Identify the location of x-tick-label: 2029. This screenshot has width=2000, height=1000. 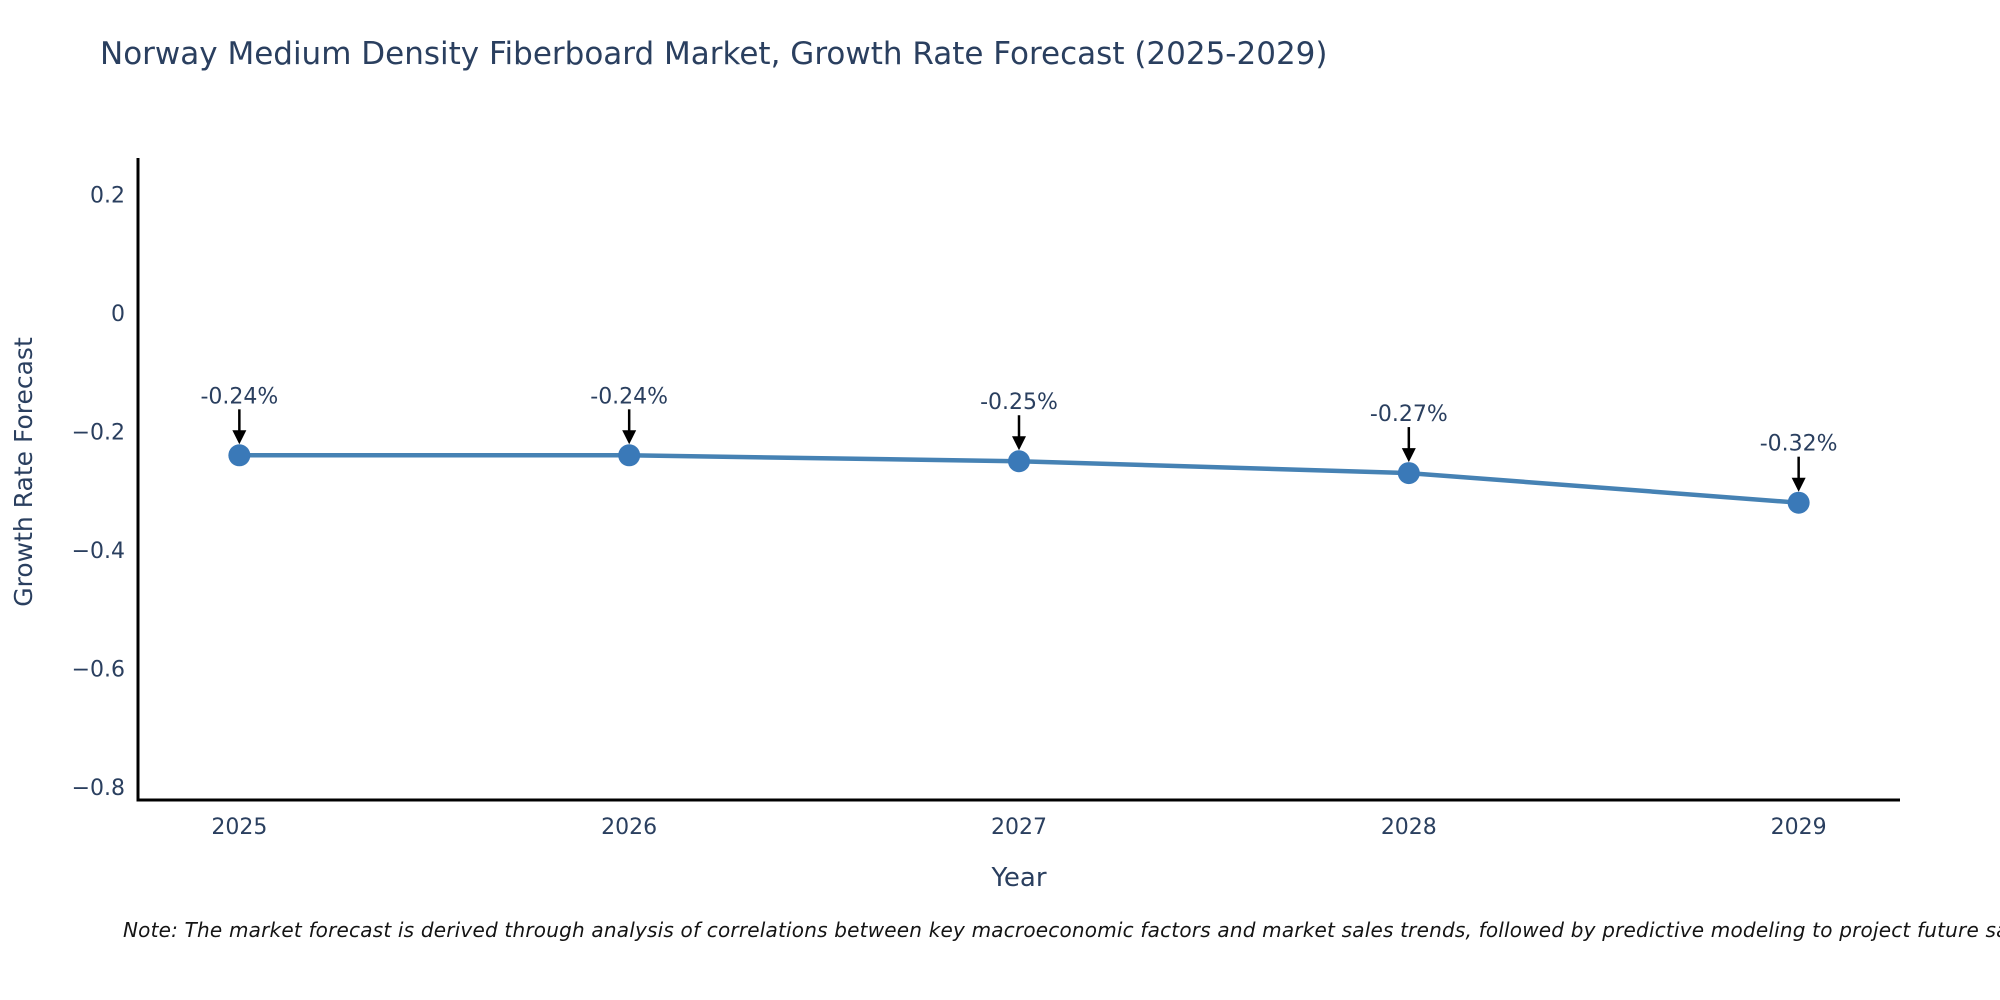
(1799, 827).